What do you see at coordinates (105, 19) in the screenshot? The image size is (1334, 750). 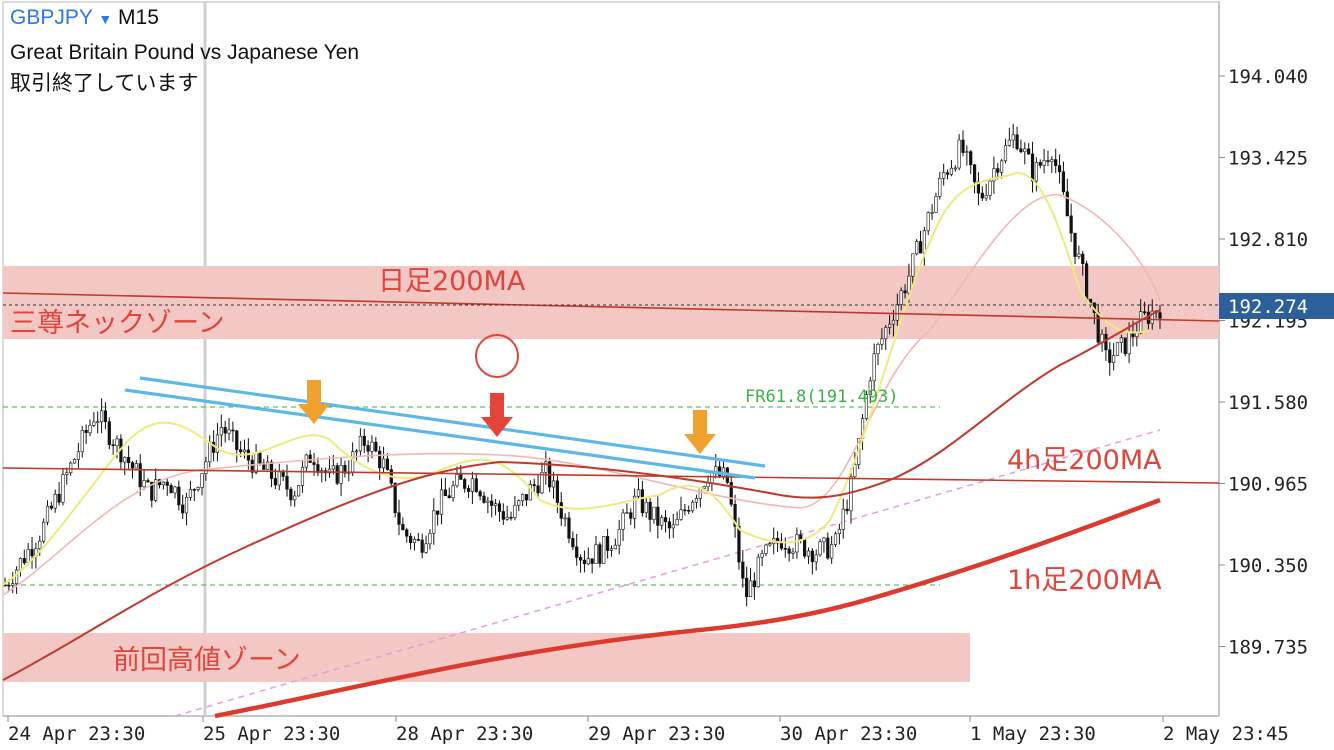 I see `chevron-down-icon: ▼` at bounding box center [105, 19].